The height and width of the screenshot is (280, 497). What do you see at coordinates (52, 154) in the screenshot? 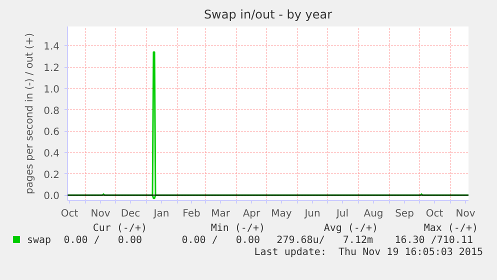
I see `y-tick-label: 0.4` at bounding box center [52, 154].